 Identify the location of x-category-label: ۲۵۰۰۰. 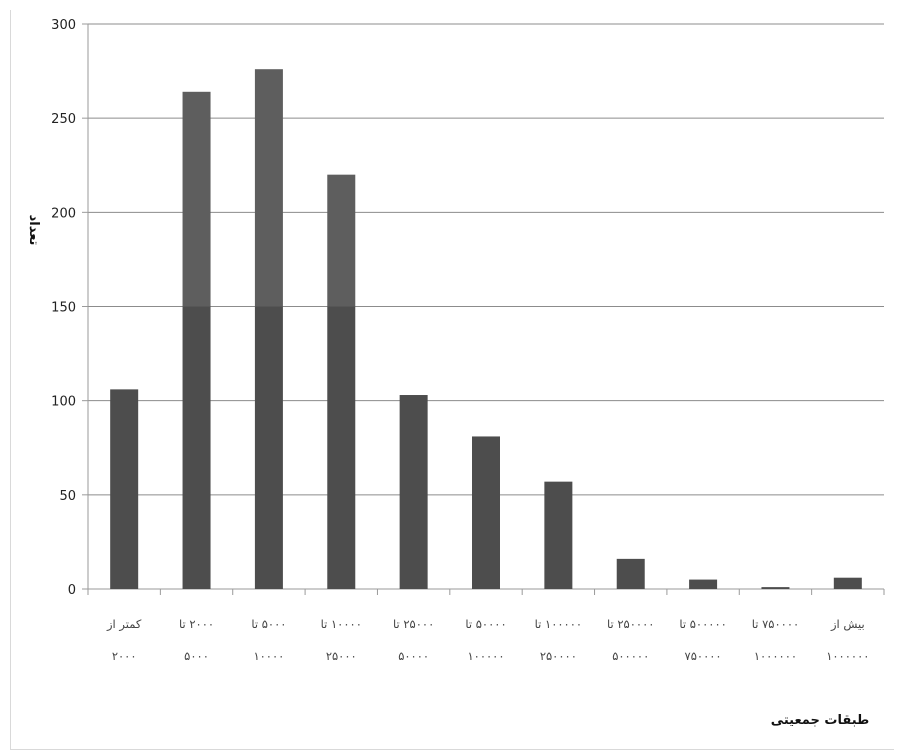
(341, 656).